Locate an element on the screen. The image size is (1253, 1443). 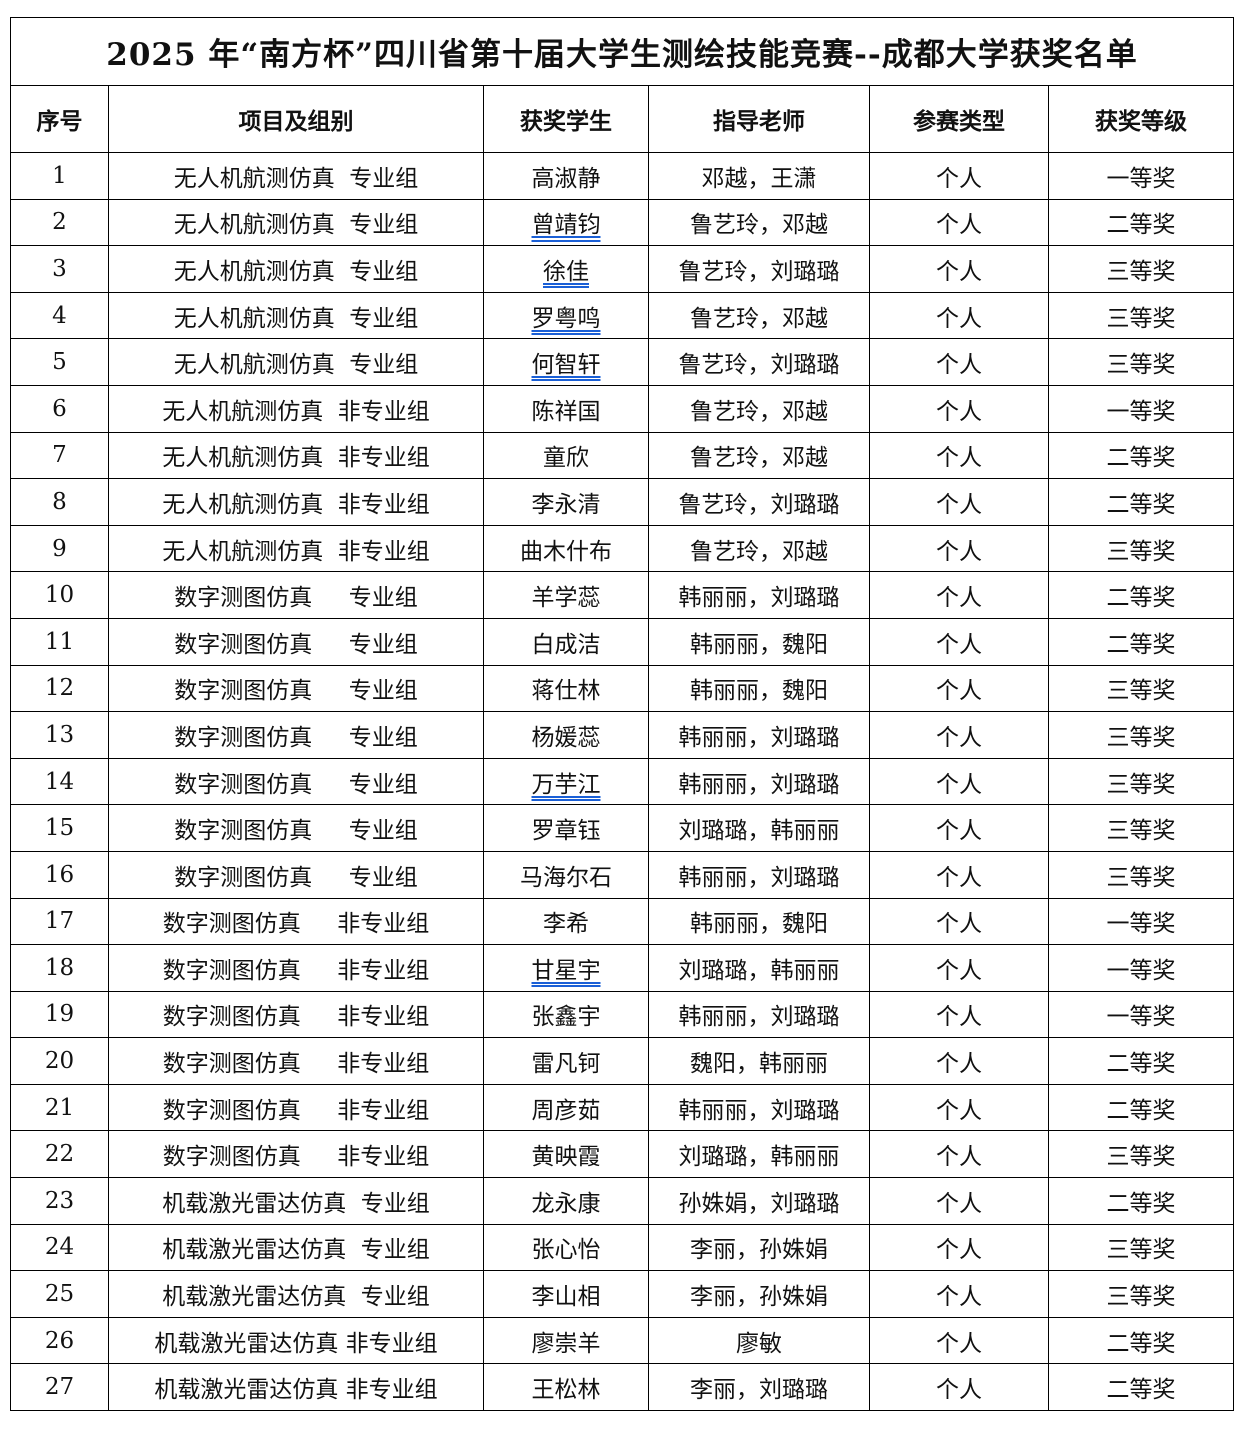
student-name: 罗章钰 is located at coordinates (566, 831).